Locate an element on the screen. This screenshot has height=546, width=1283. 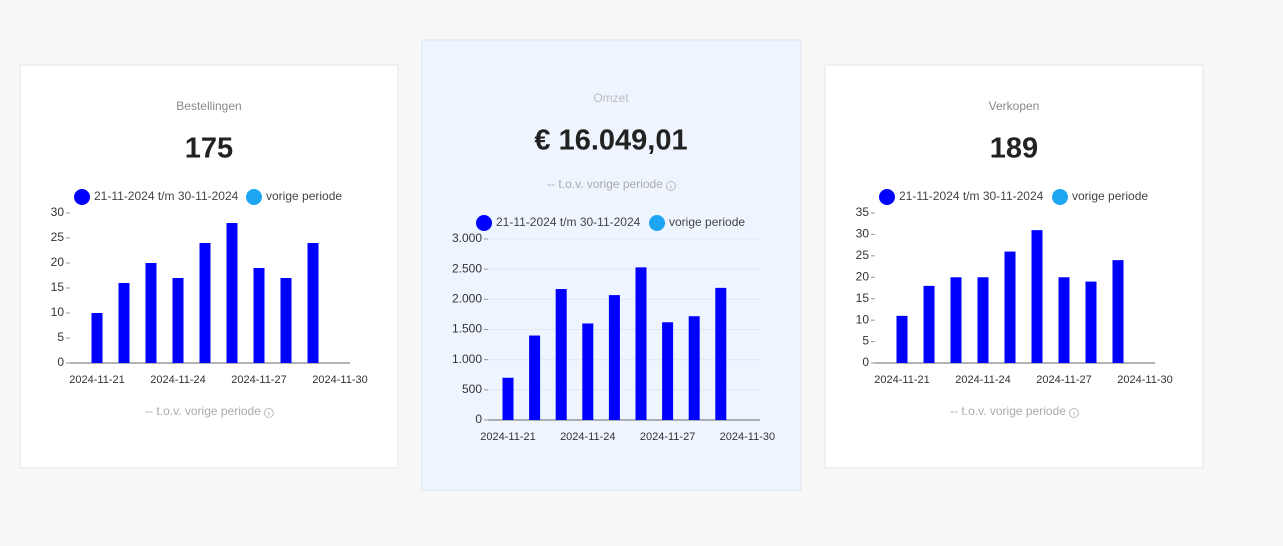
y-tick-label: 1.500 is located at coordinates (467, 329).